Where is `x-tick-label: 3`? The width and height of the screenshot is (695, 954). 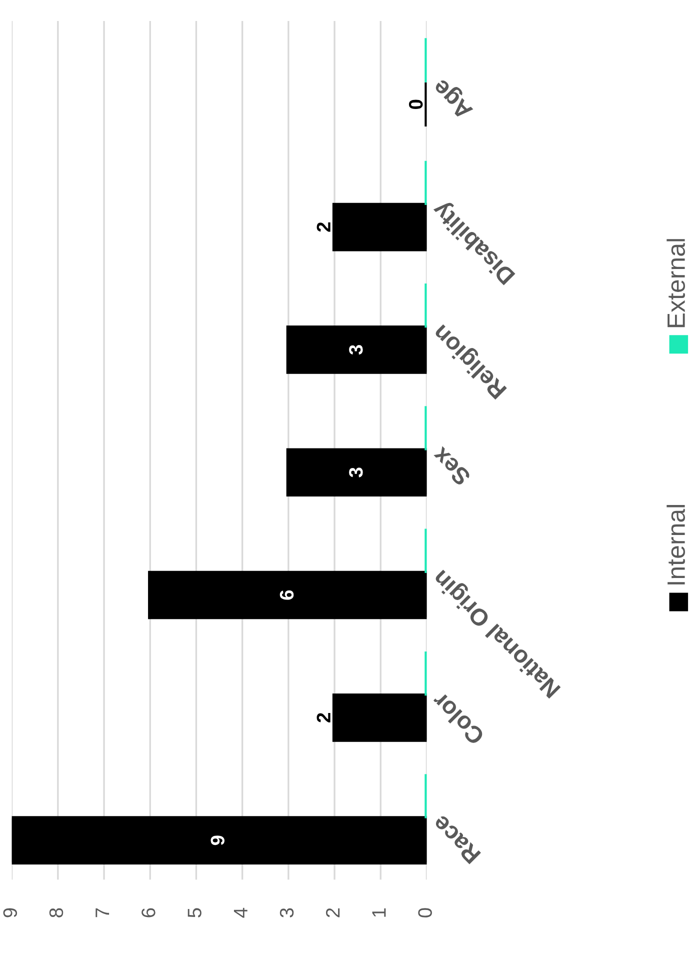 x-tick-label: 3 is located at coordinates (287, 913).